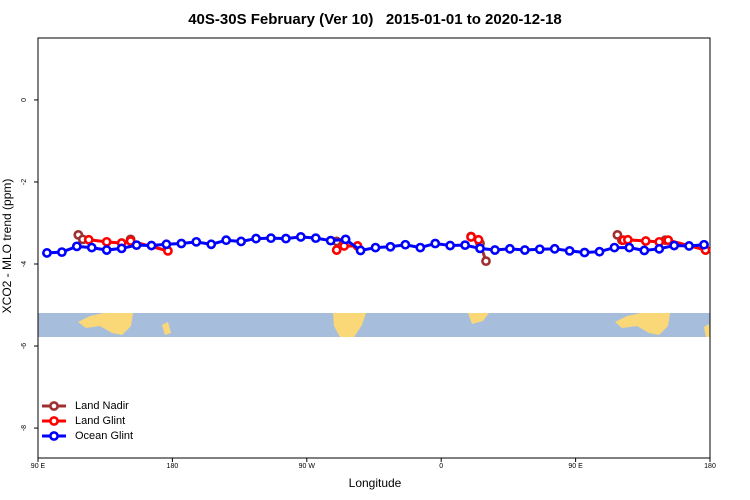 This screenshot has width=750, height=500. What do you see at coordinates (24, 100) in the screenshot?
I see `y-tick-label: 0` at bounding box center [24, 100].